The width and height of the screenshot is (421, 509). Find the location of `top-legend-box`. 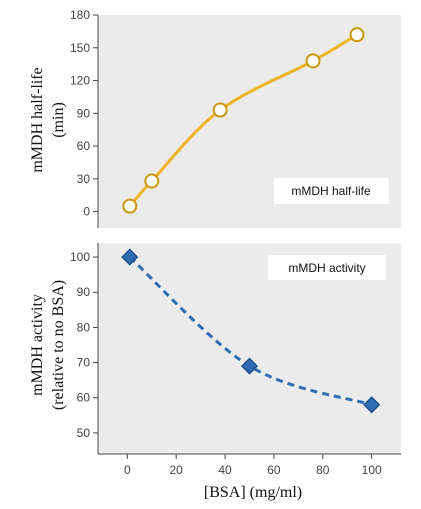

top-legend-box is located at coordinates (331, 191).